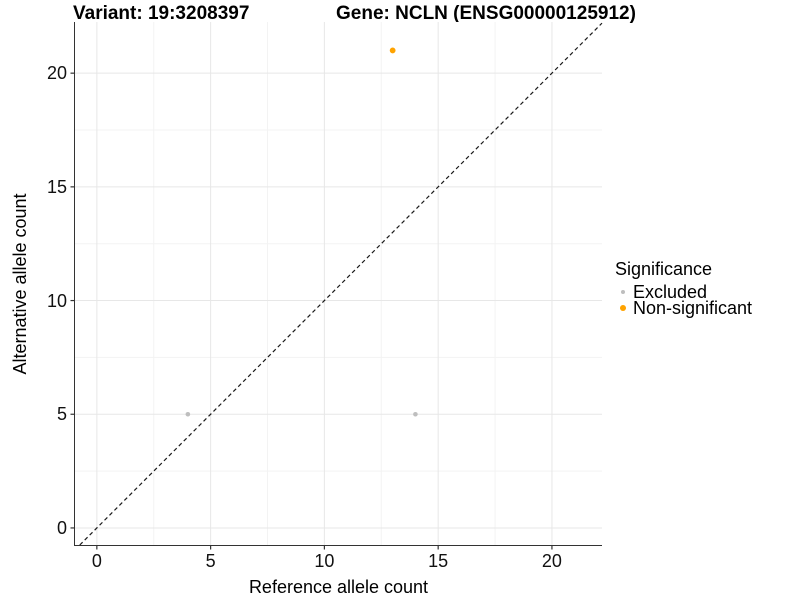 Image resolution: width=800 pixels, height=600 pixels. I want to click on x-tick-label: 10, so click(324, 561).